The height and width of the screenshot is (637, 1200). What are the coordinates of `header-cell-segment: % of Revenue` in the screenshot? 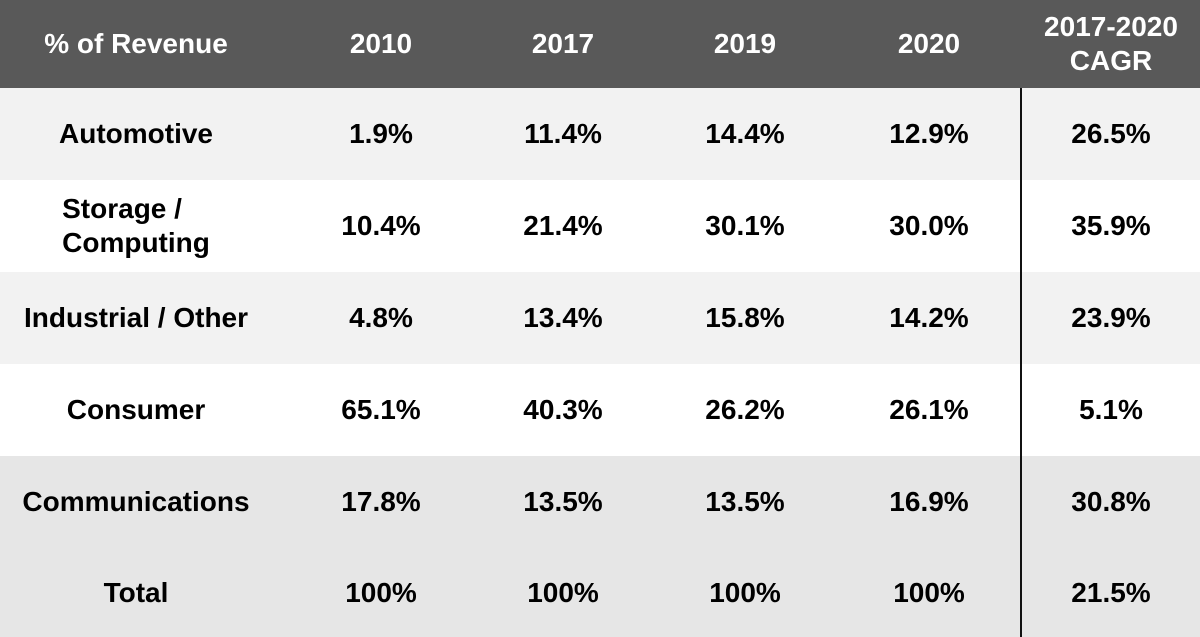 It's located at (136, 43).